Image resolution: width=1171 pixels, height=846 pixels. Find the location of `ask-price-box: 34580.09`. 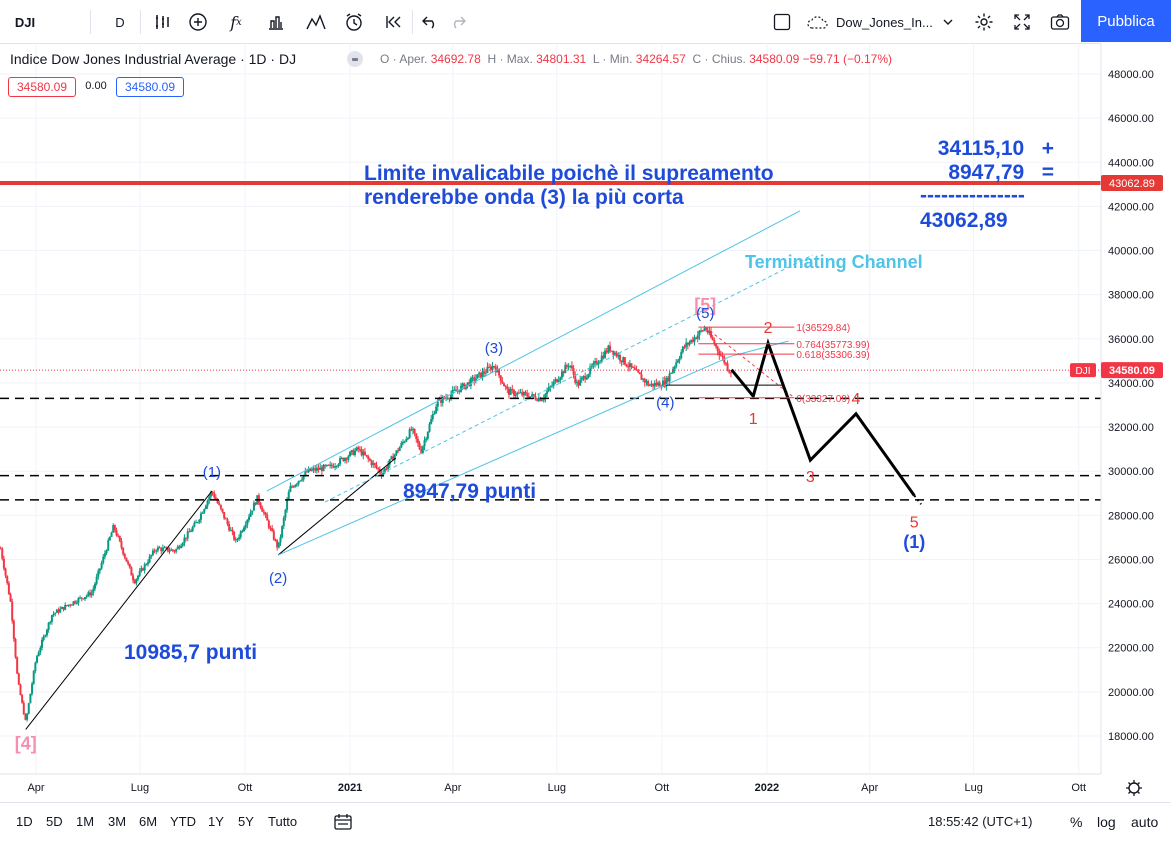

ask-price-box: 34580.09 is located at coordinates (150, 87).